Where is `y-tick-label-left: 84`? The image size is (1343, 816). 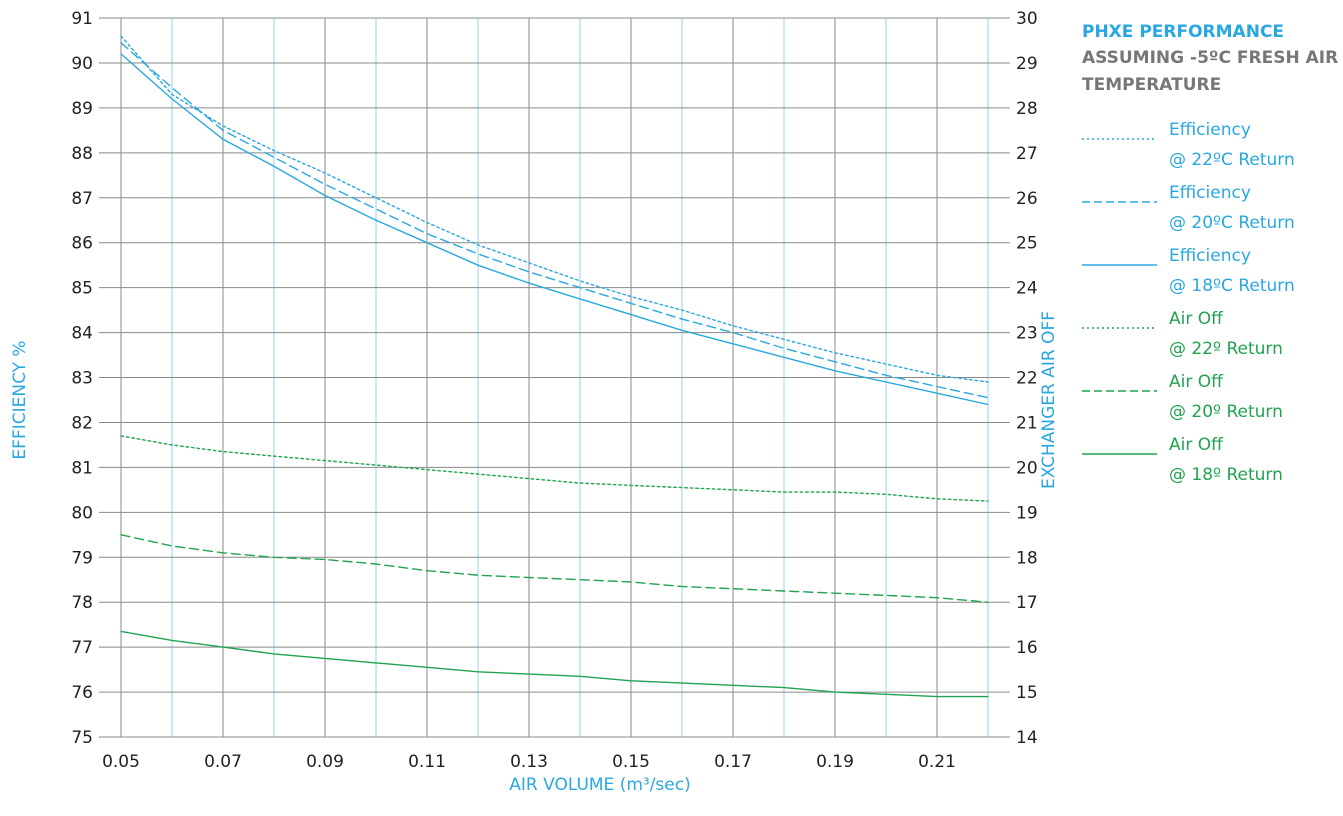 y-tick-label-left: 84 is located at coordinates (82, 334).